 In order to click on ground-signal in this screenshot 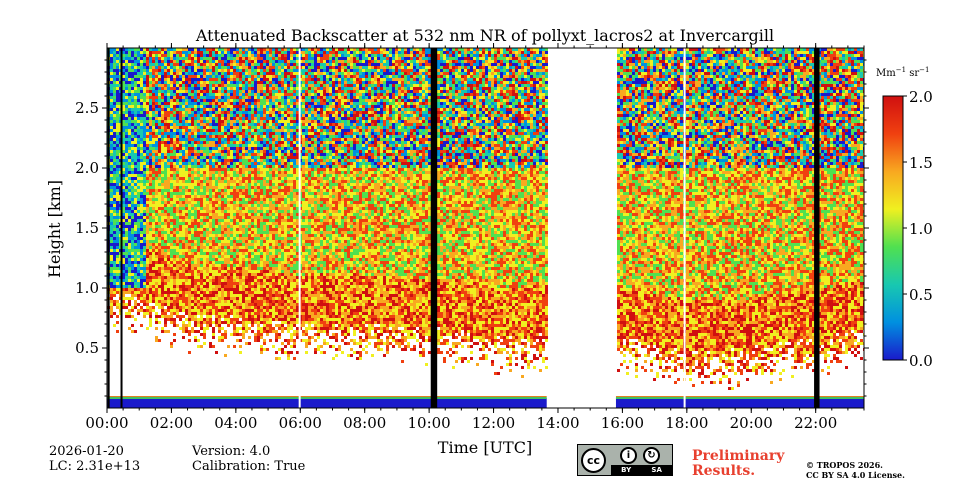, I will do `click(485, 402)`.